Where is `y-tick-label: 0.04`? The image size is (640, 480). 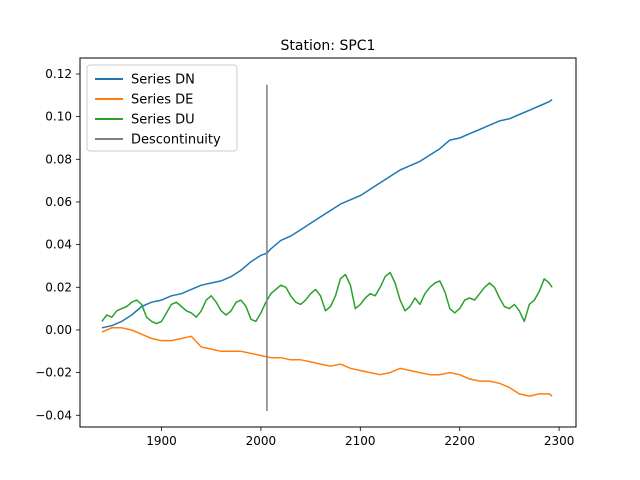
y-tick-label: 0.04 is located at coordinates (58, 245).